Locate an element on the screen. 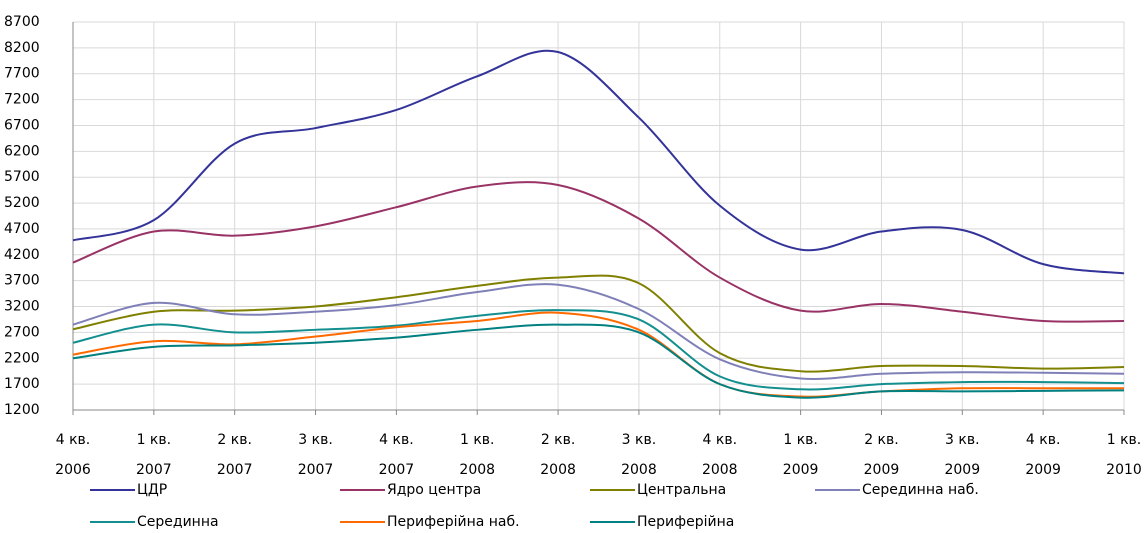 The image size is (1148, 533). x-tick-label: 3 кв. 2007 is located at coordinates (316, 455).